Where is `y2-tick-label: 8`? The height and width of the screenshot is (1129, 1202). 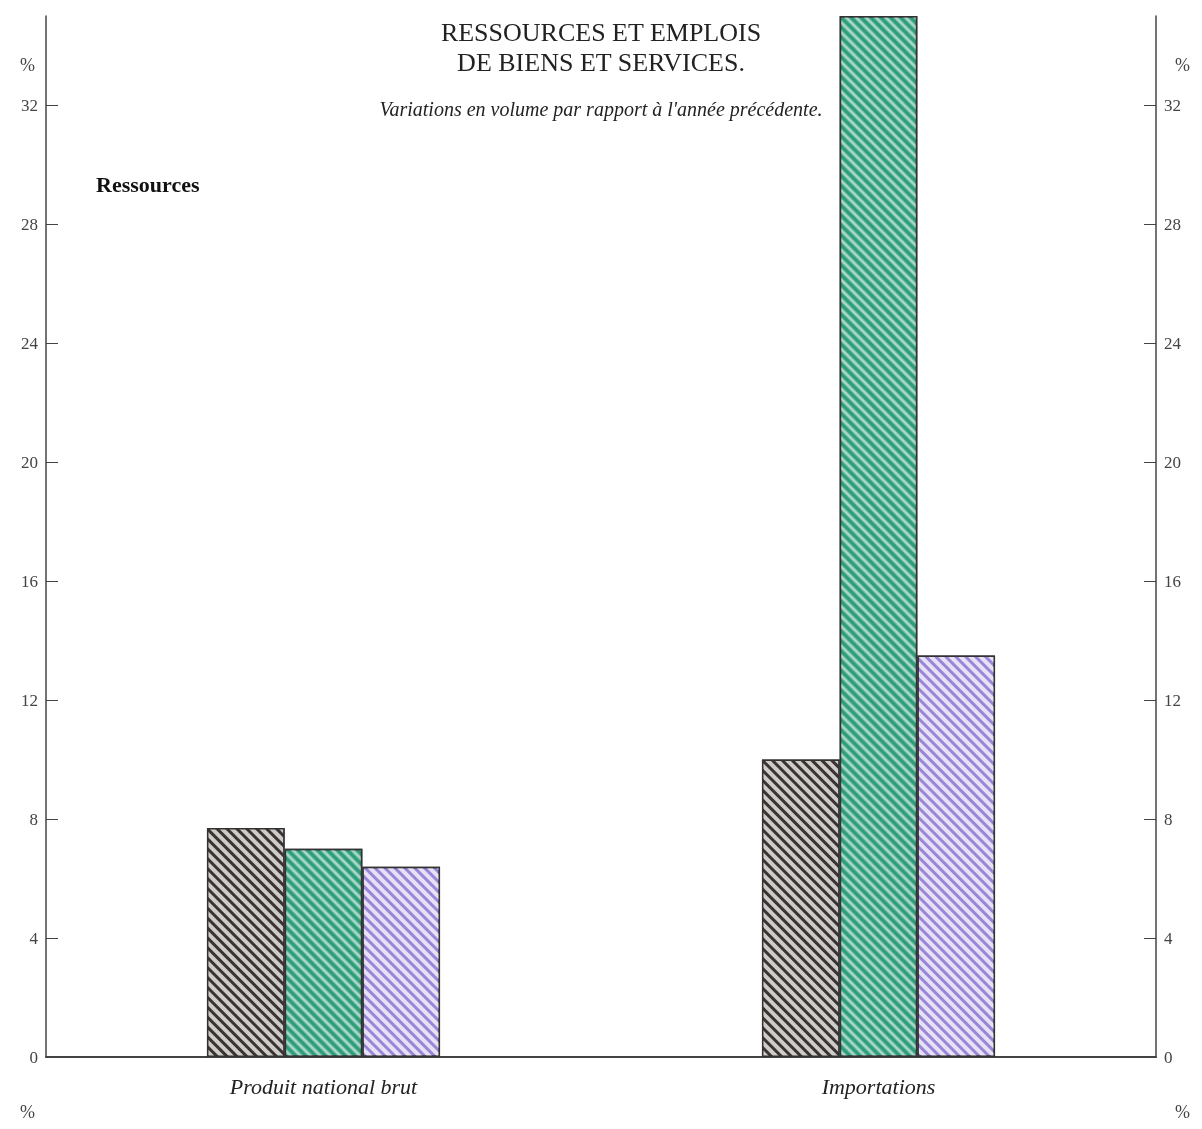 y2-tick-label: 8 is located at coordinates (1168, 819).